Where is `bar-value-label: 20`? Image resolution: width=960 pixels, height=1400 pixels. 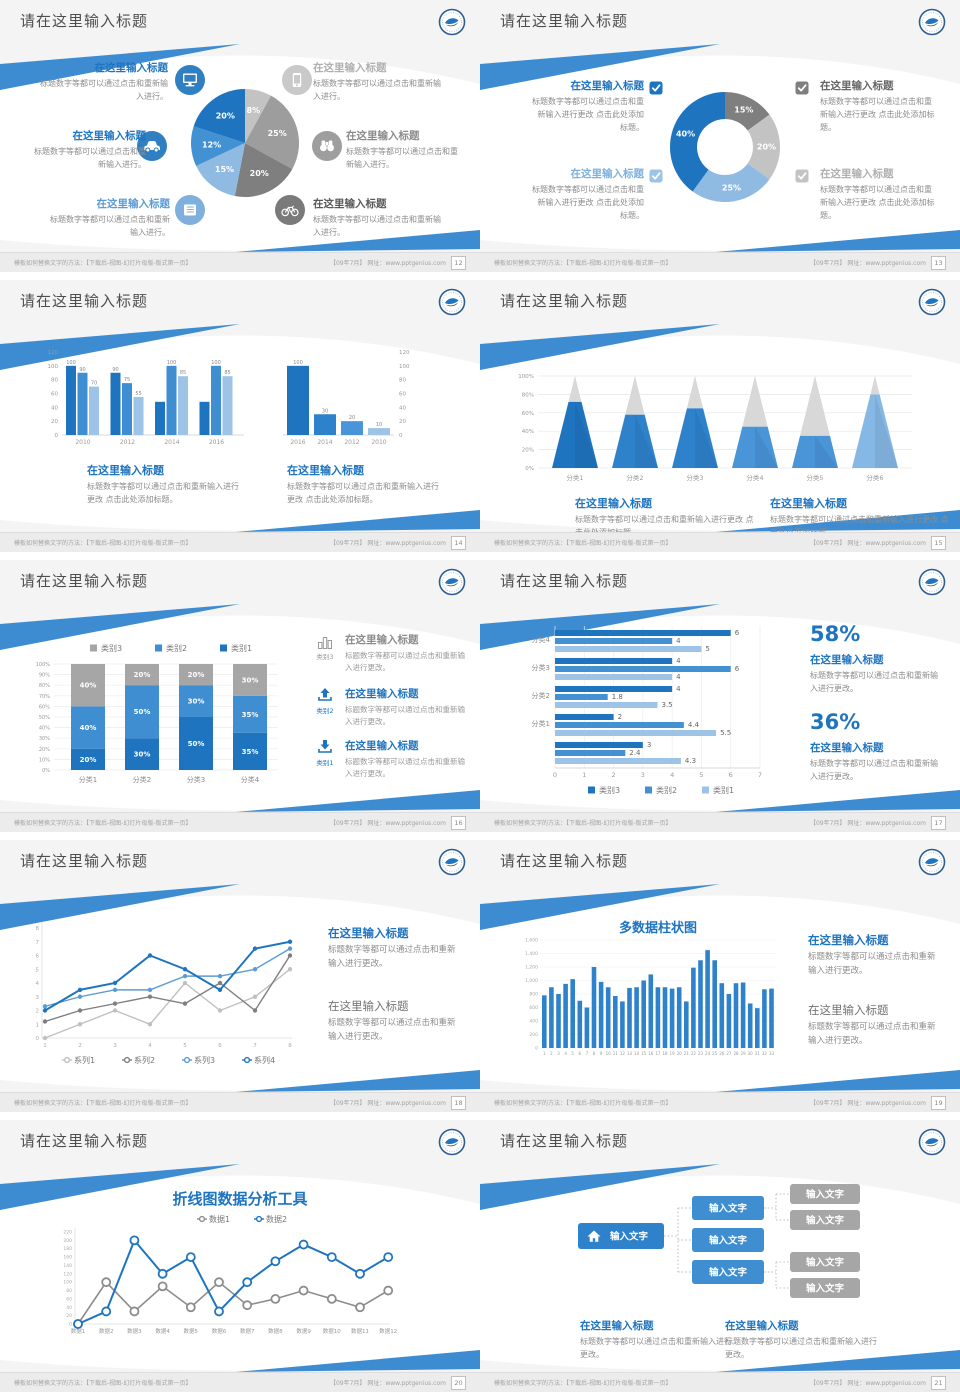 bar-value-label: 20 is located at coordinates (352, 418).